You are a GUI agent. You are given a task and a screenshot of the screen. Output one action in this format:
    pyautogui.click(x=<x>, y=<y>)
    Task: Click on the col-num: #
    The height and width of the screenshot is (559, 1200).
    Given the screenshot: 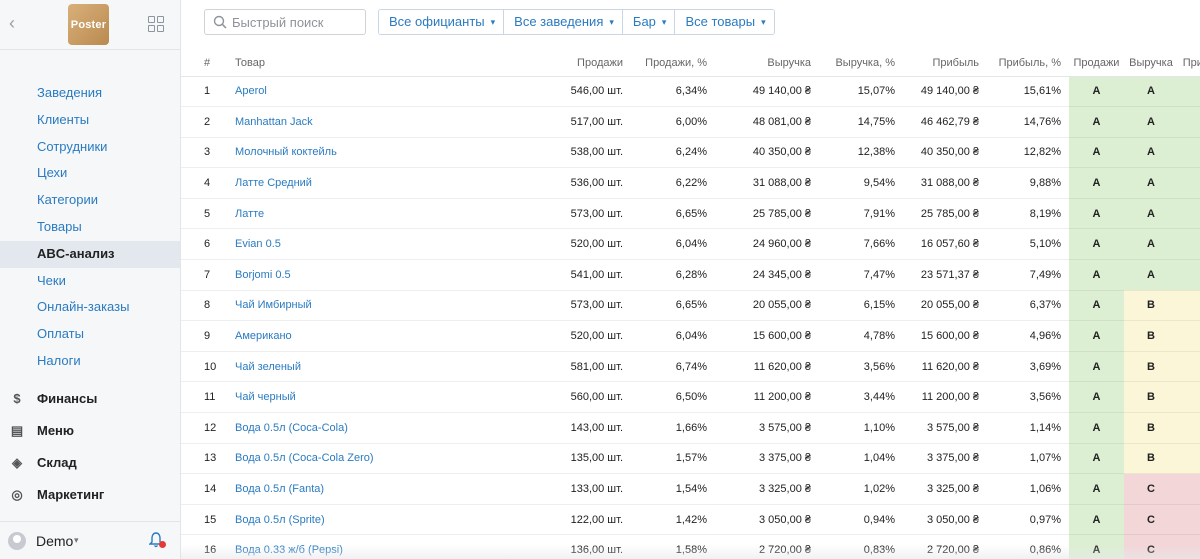 What is the action you would take?
    pyautogui.click(x=208, y=63)
    